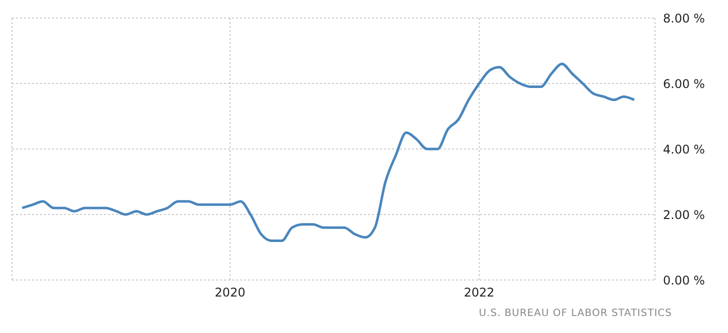 The image size is (728, 333). Describe the element at coordinates (684, 280) in the screenshot. I see `y-tick-label: 0.00 %` at that location.